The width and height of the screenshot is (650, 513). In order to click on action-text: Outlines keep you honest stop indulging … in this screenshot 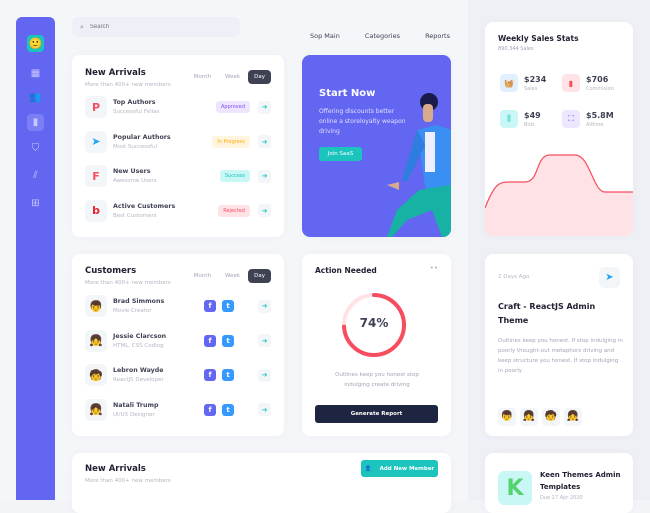, I will do `click(377, 380)`.